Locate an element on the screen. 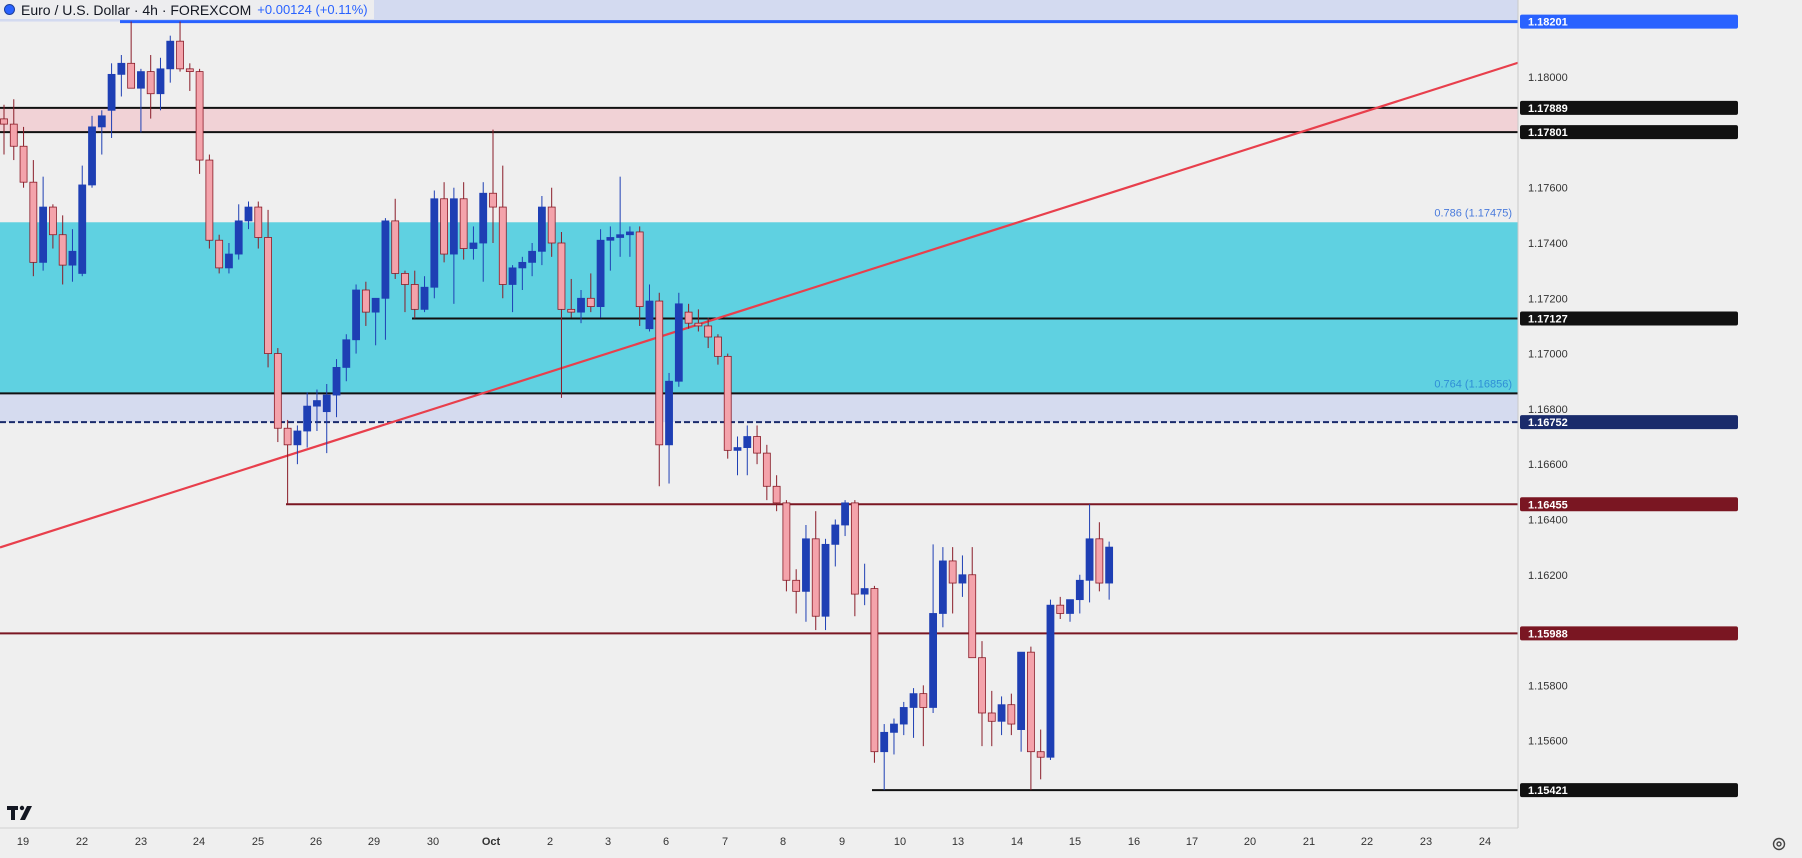 This screenshot has height=858, width=1802. time-tick: 24 is located at coordinates (199, 842).